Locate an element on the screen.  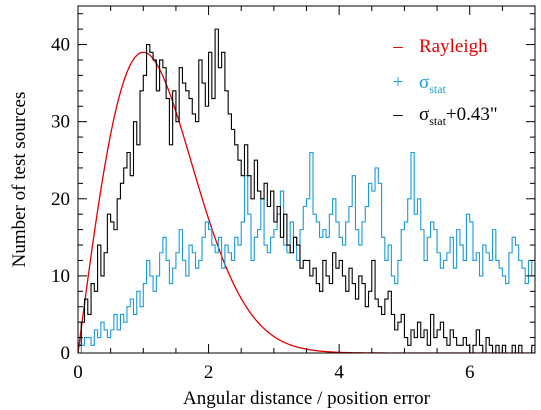
x-tick-label: 2 is located at coordinates (209, 372).